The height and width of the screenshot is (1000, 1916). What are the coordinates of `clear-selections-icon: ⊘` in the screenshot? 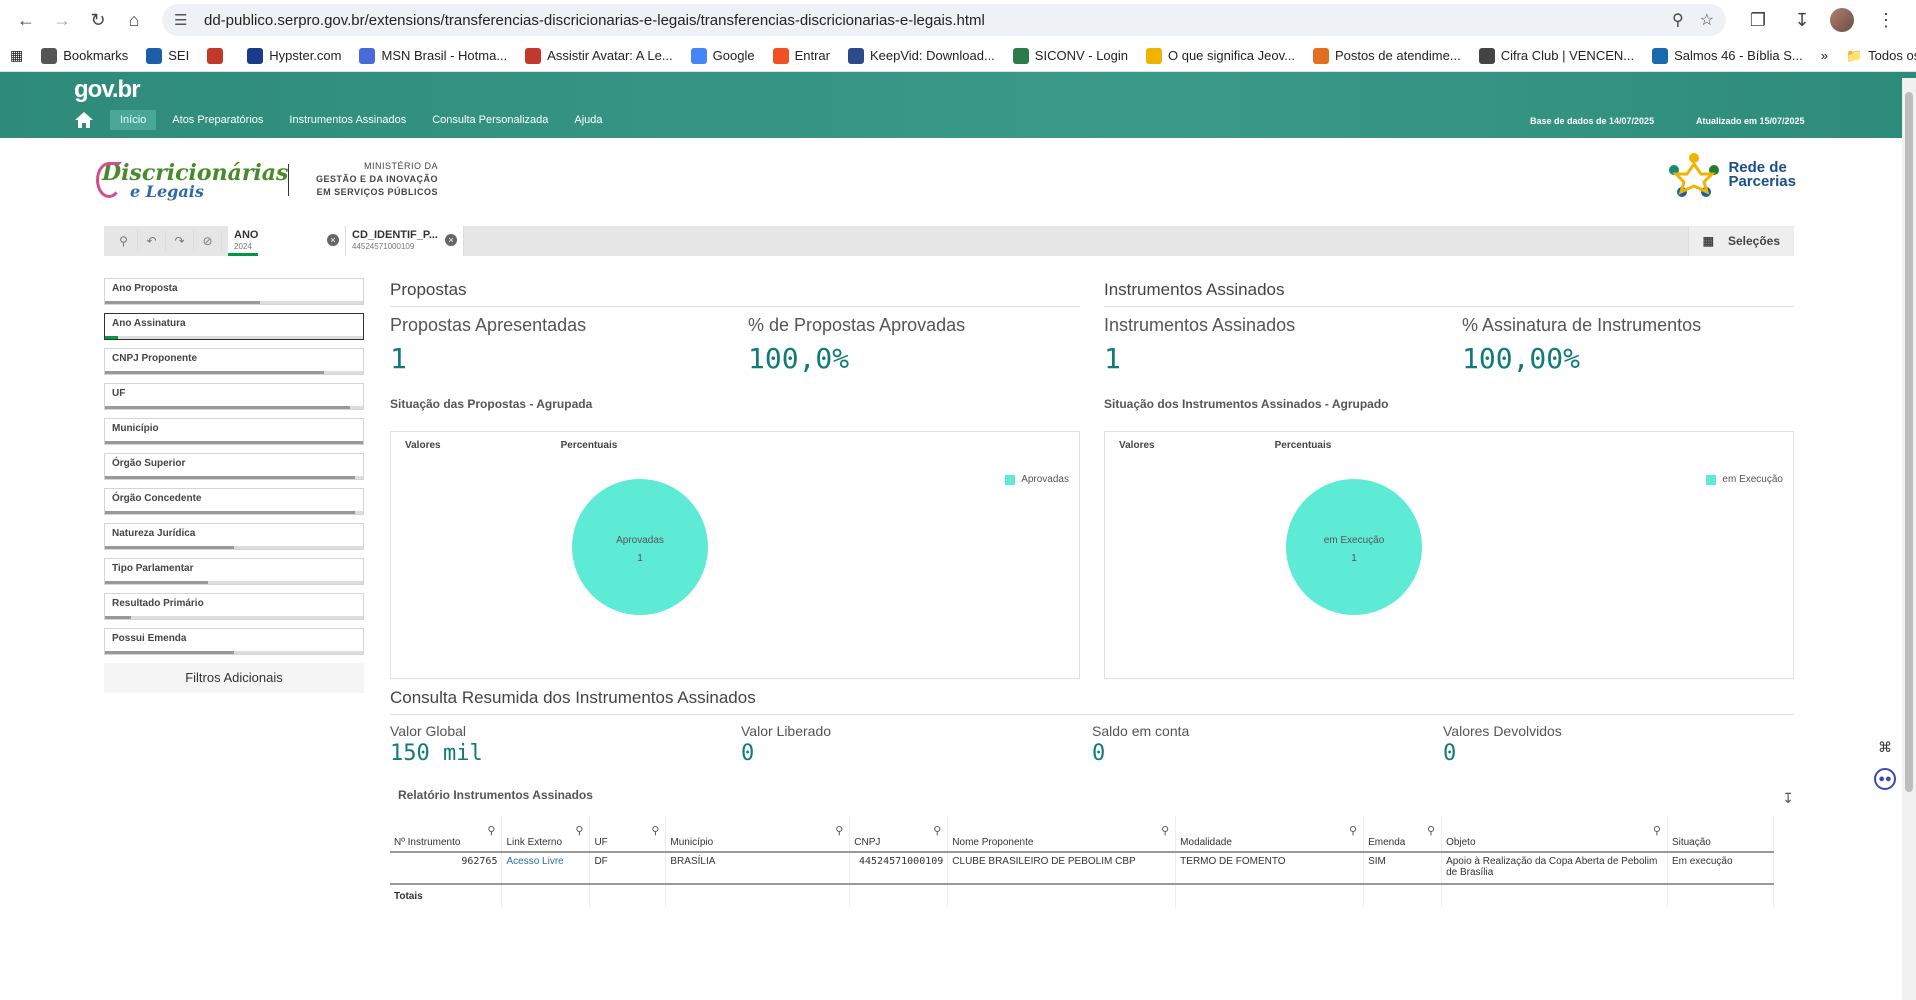 It's located at (208, 241).